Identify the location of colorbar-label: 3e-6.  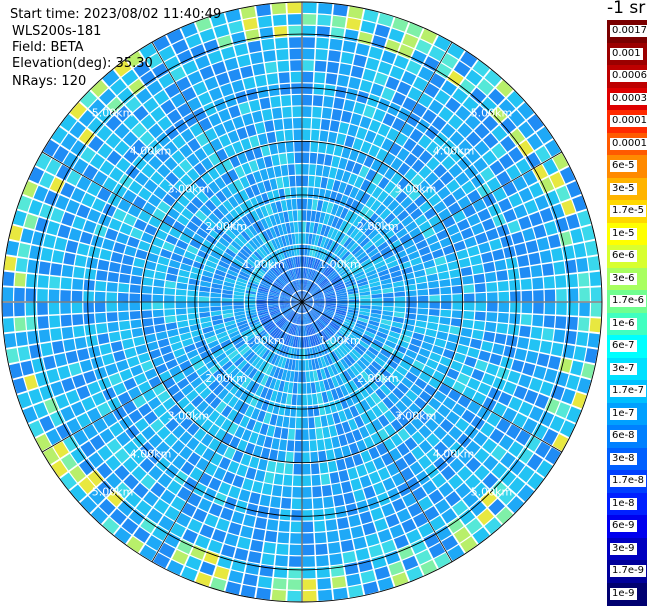
(623, 278).